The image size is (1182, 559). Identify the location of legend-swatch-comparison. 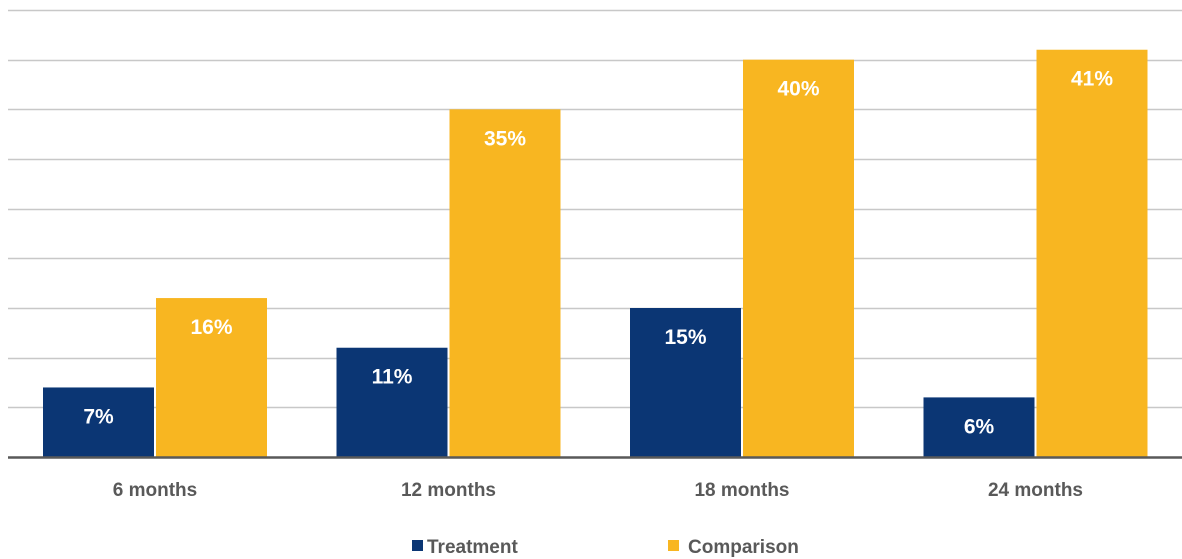
(673, 545).